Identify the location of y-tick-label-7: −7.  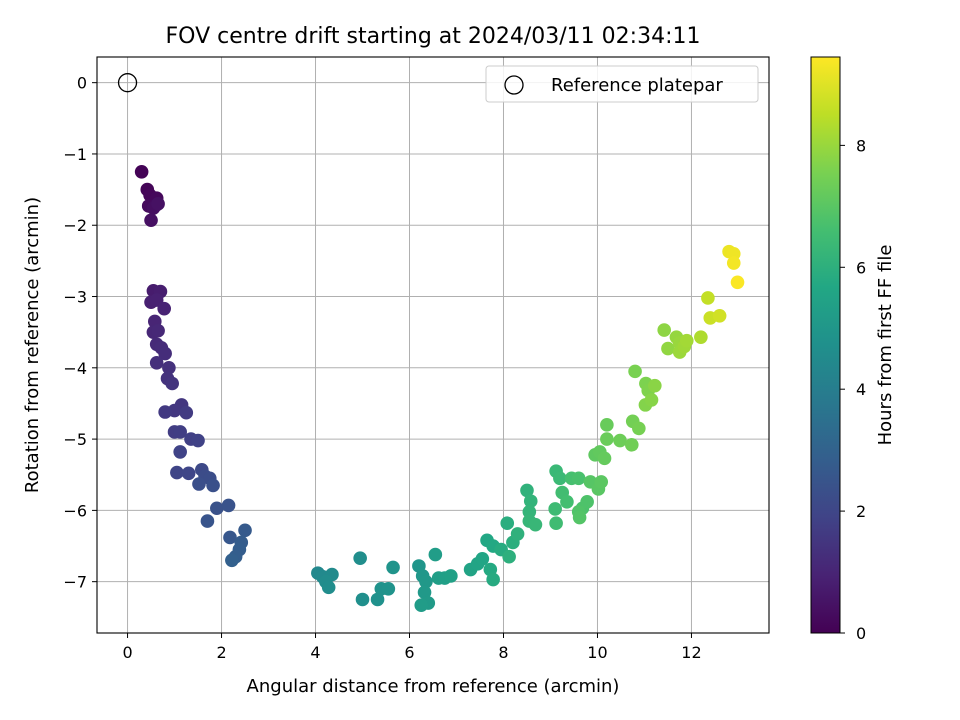
(75, 582).